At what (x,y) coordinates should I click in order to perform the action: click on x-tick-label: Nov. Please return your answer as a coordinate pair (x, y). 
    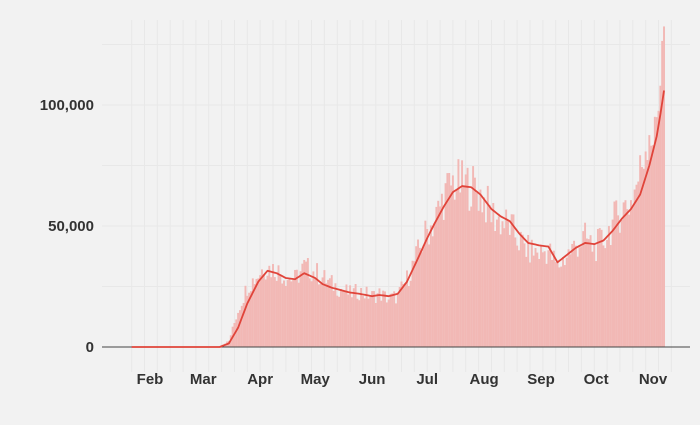
    Looking at the image, I should click on (653, 379).